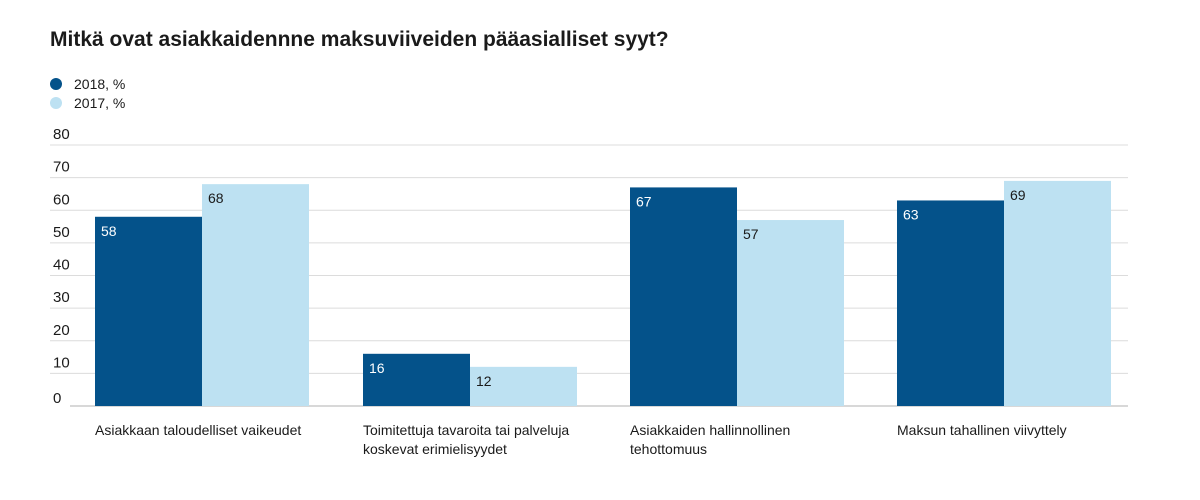 Image resolution: width=1200 pixels, height=500 pixels. What do you see at coordinates (100, 83) in the screenshot?
I see `legend-label-2018: 2018, %` at bounding box center [100, 83].